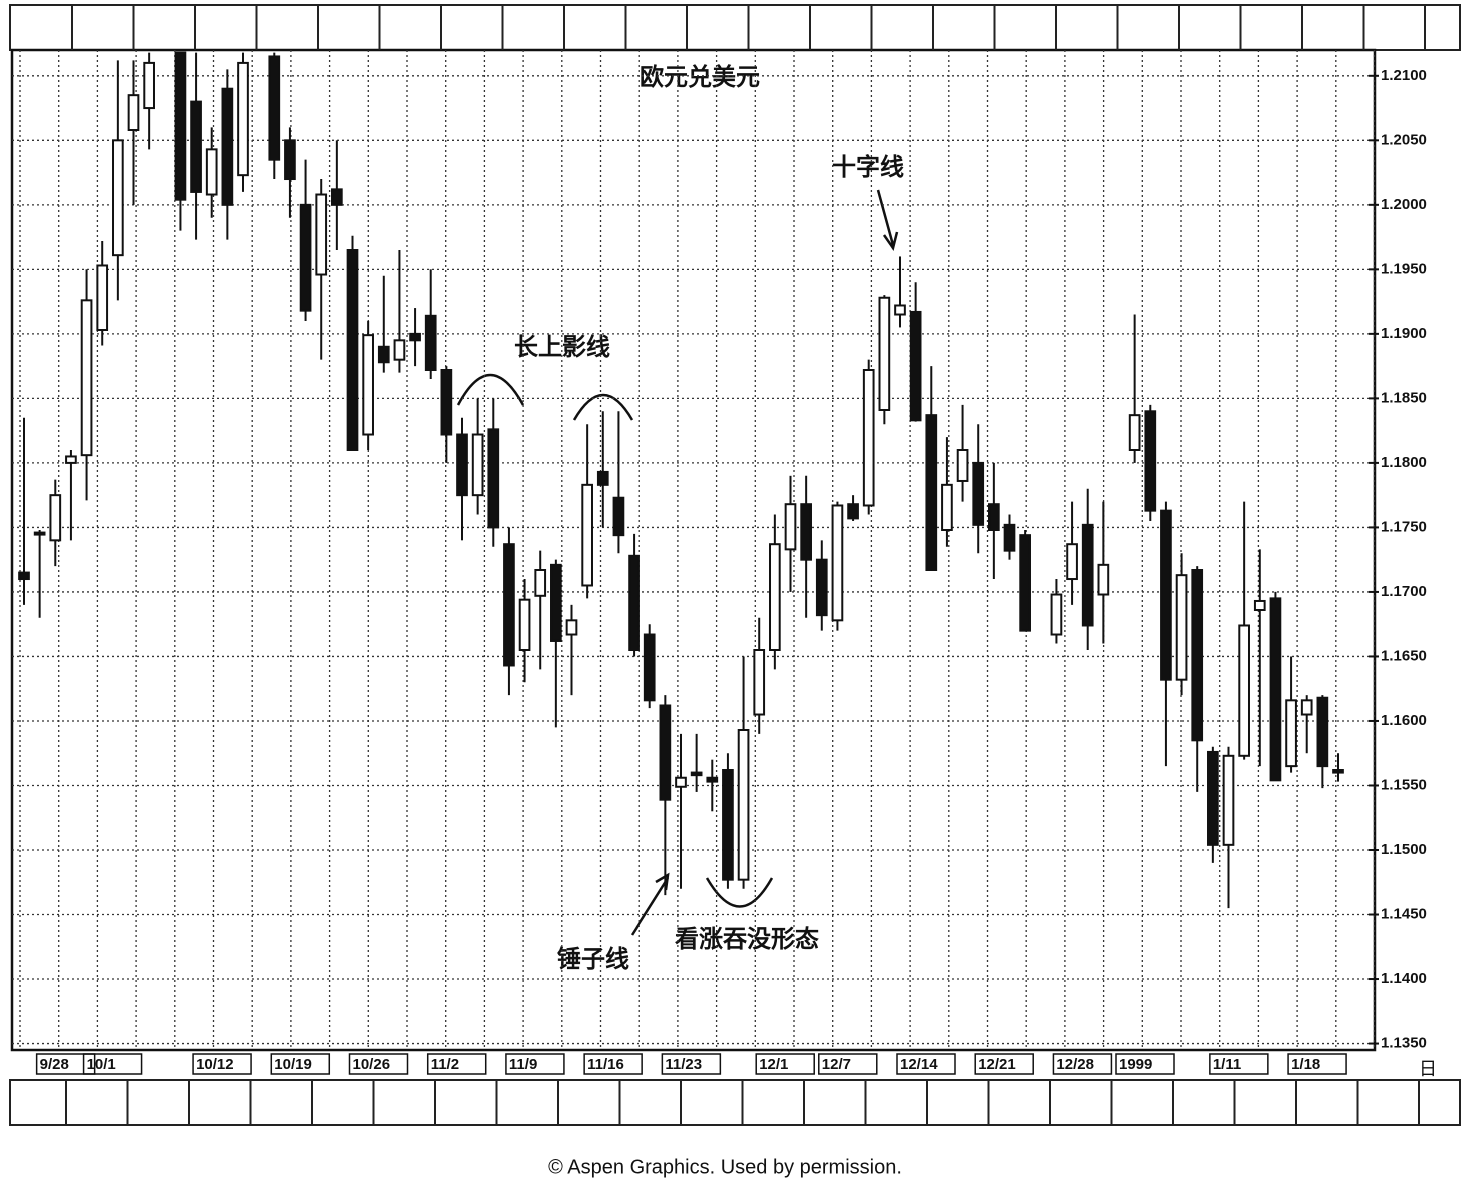  Describe the element at coordinates (1305, 1064) in the screenshot. I see `x-tick-label: 1/18` at that location.